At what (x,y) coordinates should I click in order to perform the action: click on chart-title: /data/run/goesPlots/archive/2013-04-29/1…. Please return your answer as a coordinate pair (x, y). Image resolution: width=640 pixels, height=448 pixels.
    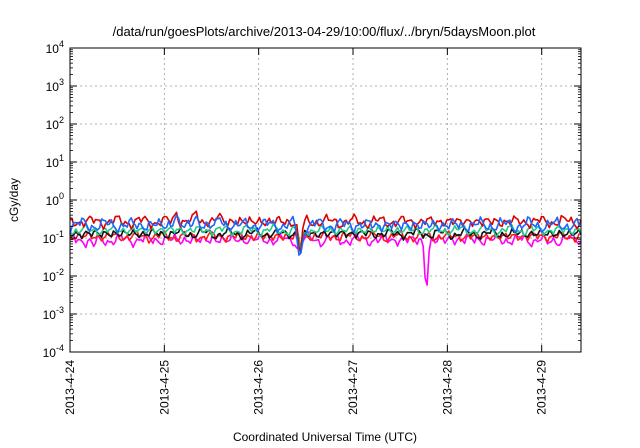
    Looking at the image, I should click on (324, 31).